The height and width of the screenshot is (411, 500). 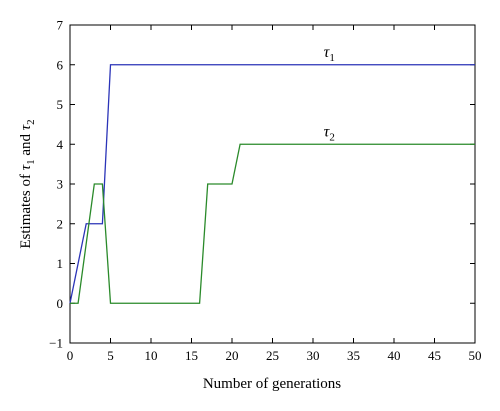 I want to click on series-1-label: τ1, so click(x=329, y=54).